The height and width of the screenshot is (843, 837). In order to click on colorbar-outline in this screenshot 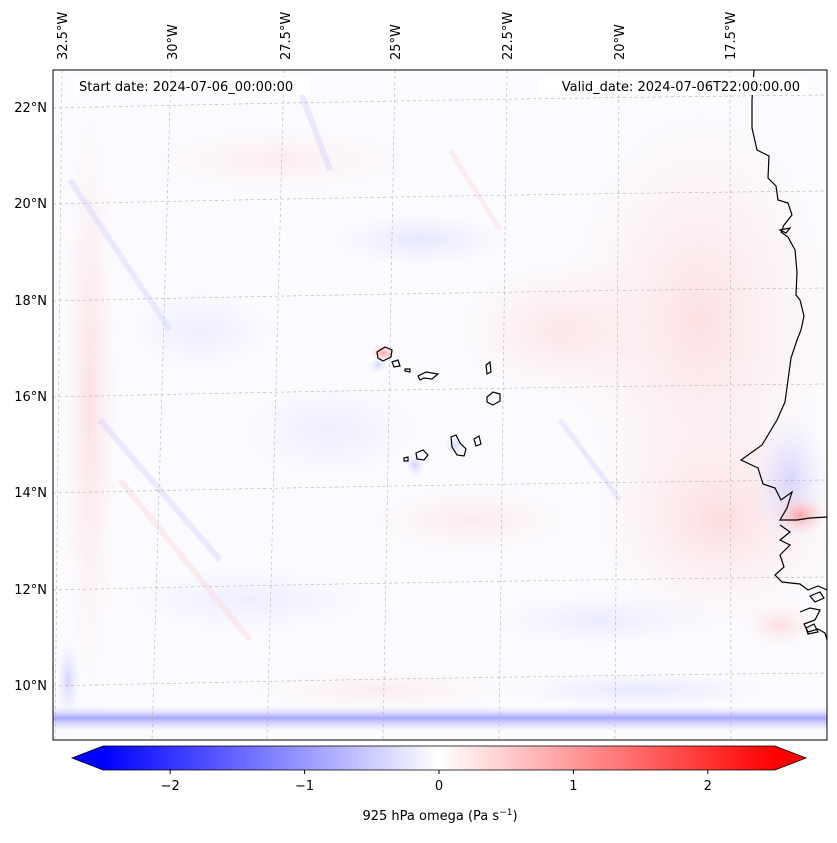, I will do `click(439, 758)`.